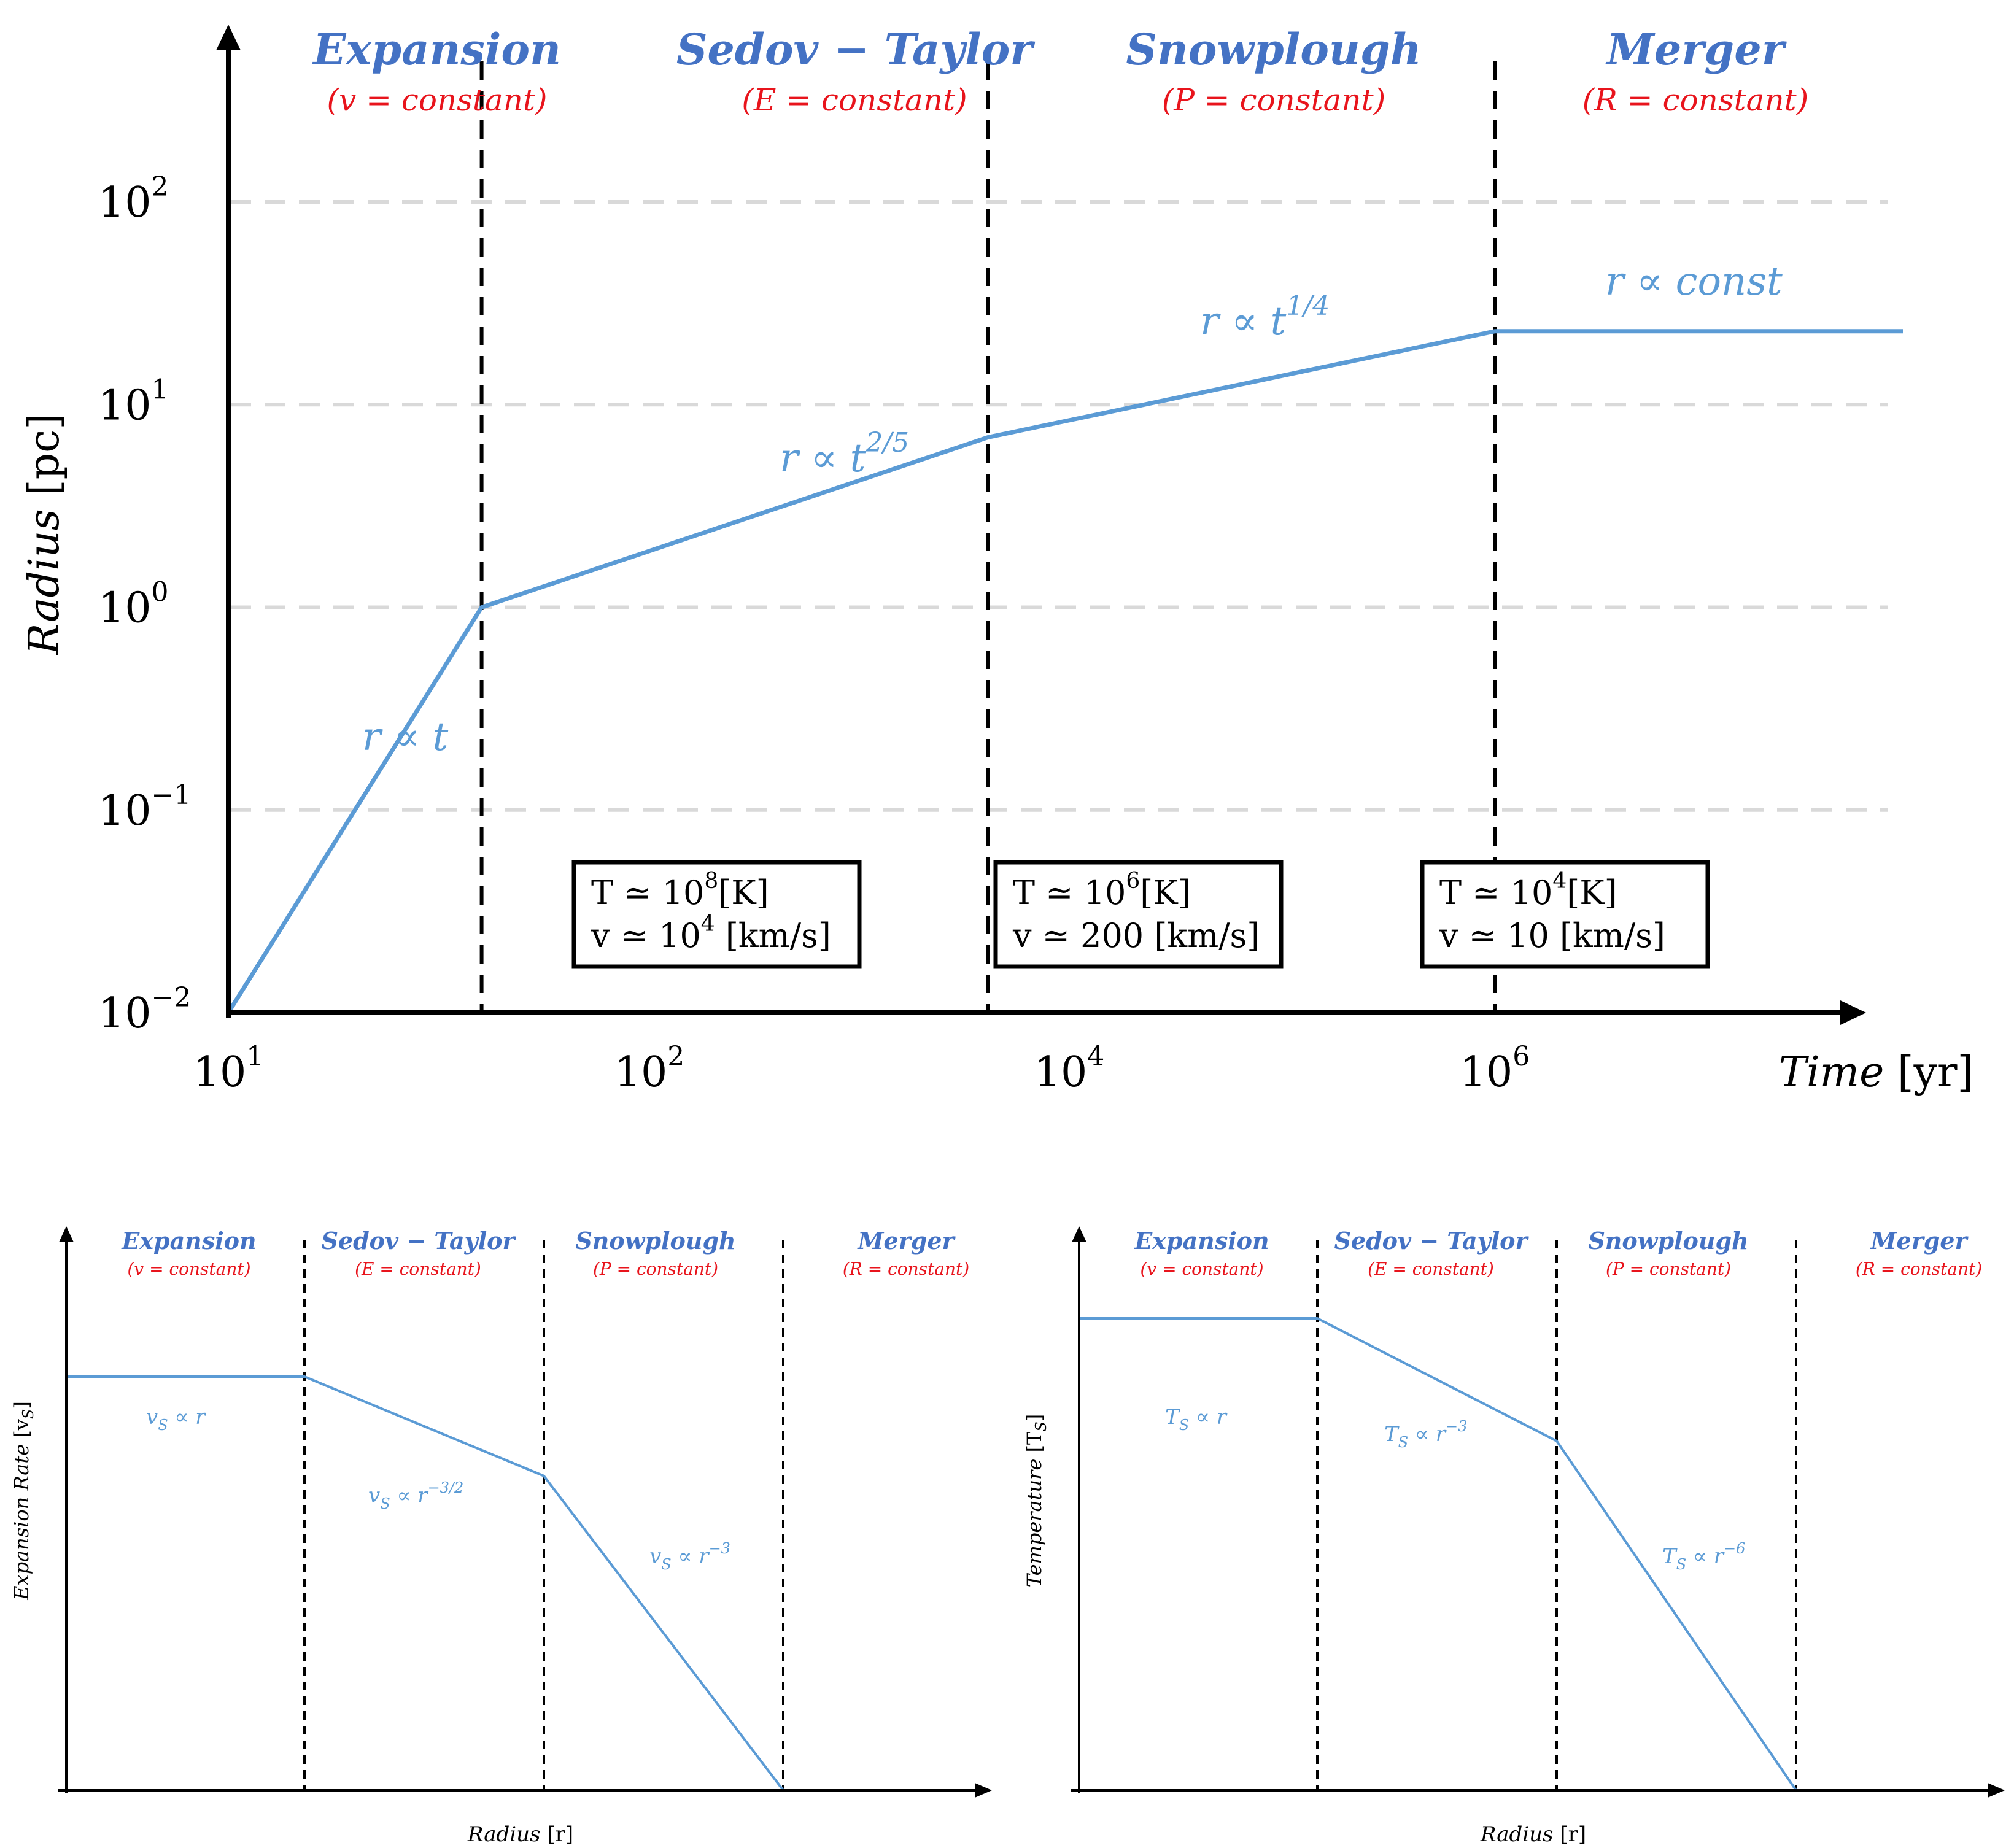 Image resolution: width=2014 pixels, height=1848 pixels. I want to click on condition-box-velocity-3: v ≃ 10 [km/s], so click(1552, 936).